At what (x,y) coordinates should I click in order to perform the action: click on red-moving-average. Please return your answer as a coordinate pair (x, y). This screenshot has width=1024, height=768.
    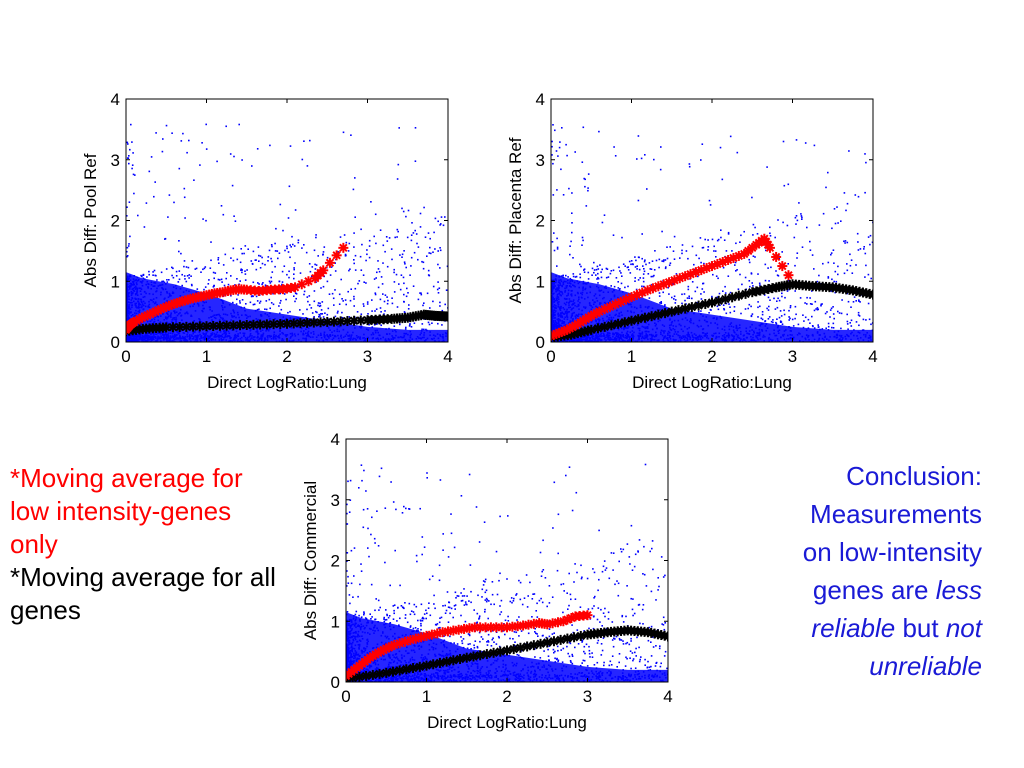
    Looking at the image, I should click on (469, 645).